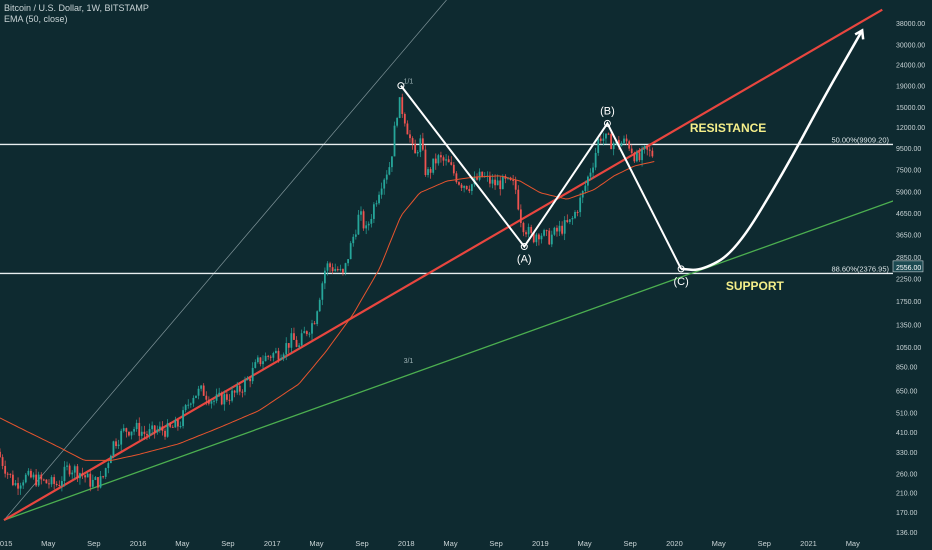 This screenshot has width=932, height=550. What do you see at coordinates (907, 494) in the screenshot?
I see `price-tick-label: 210.00` at bounding box center [907, 494].